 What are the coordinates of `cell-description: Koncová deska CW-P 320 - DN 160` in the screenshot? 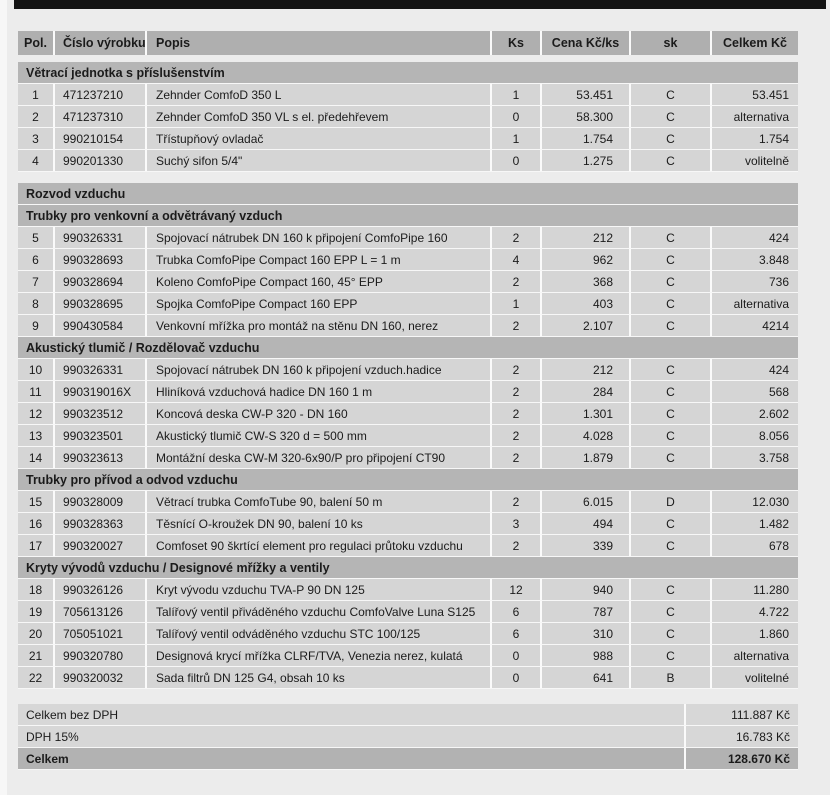 It's located at (317, 413).